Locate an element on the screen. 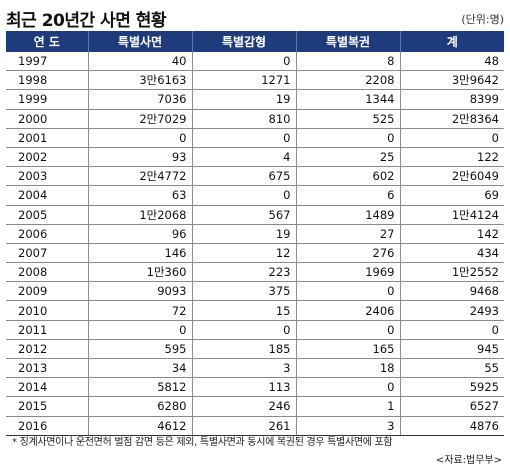  table-row: 2006 96 19 27 142 is located at coordinates (255, 234).